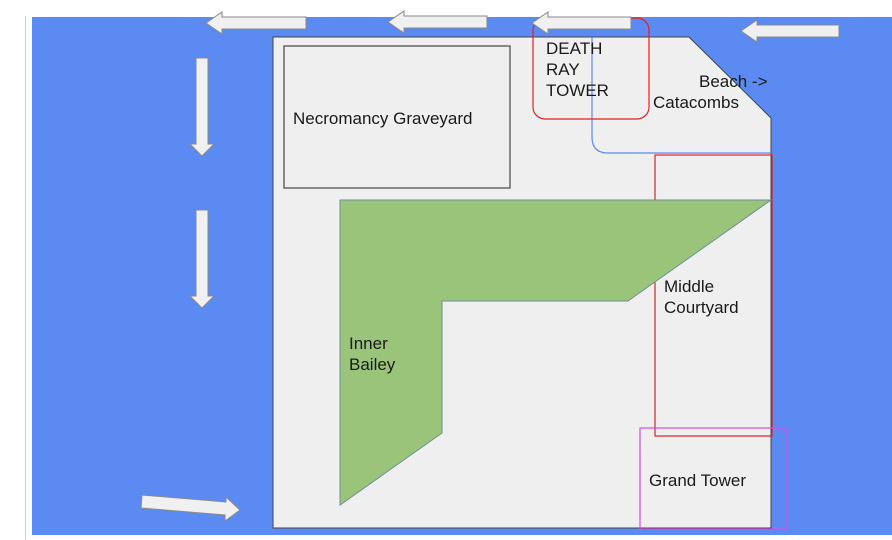  Describe the element at coordinates (689, 286) in the screenshot. I see `middle-courtyard-label-line1: Middle` at that location.